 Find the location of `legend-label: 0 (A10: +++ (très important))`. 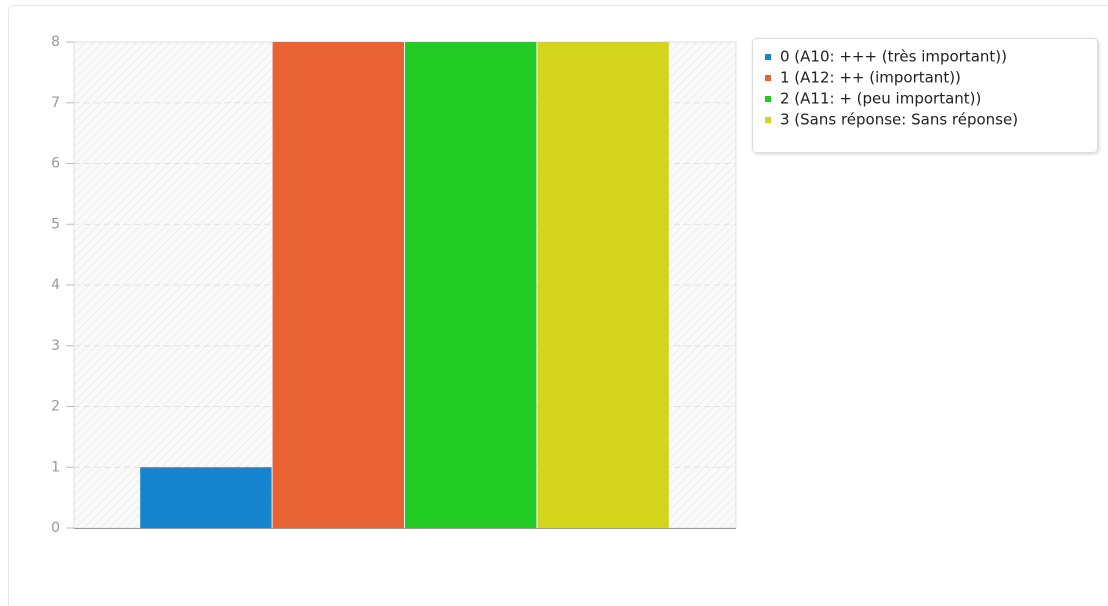

legend-label: 0 (A10: +++ (très important)) is located at coordinates (893, 57).